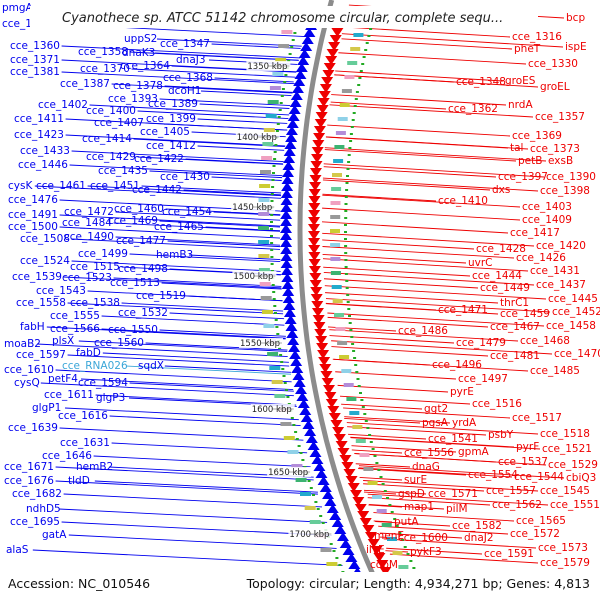 The image size is (600, 600). I want to click on gene-label: cce_1411, so click(39, 119).